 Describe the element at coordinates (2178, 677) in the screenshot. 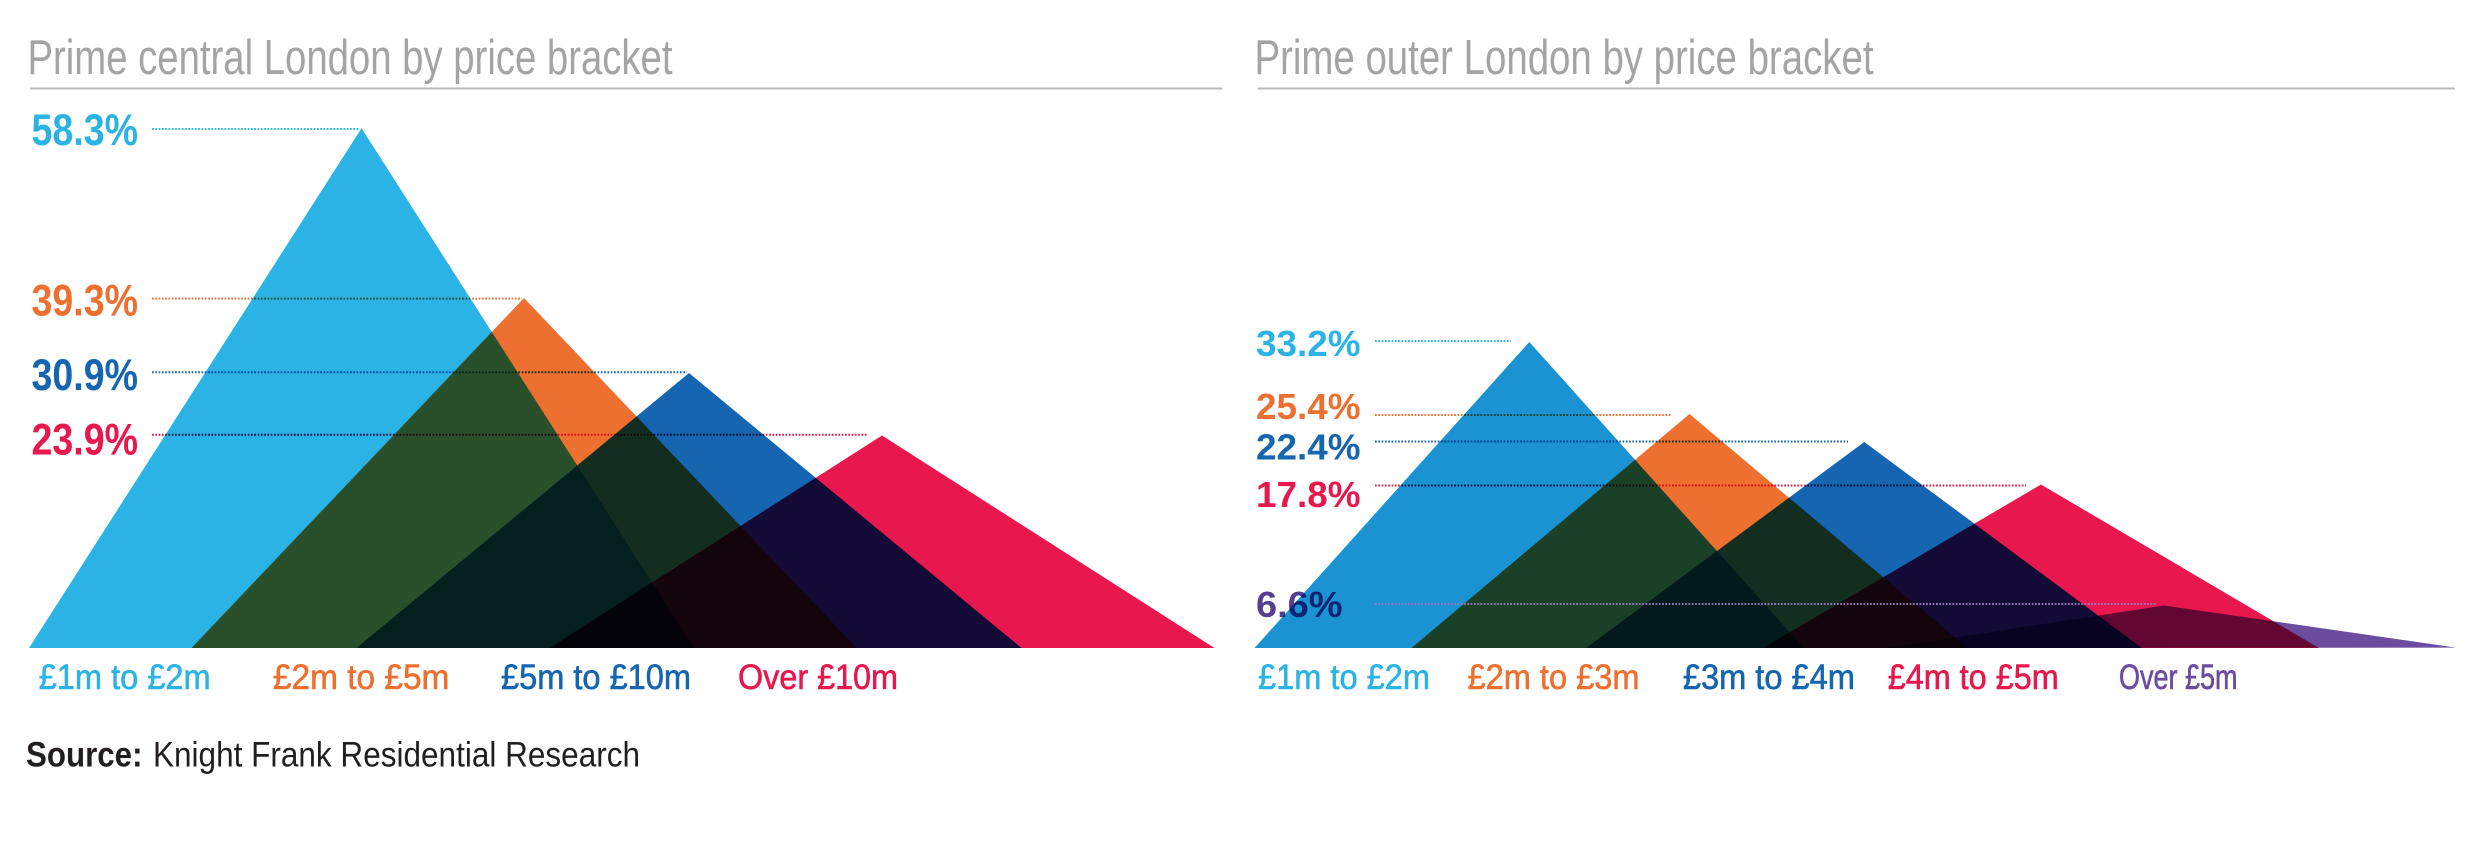

I see `svg-text: Over £5m` at that location.